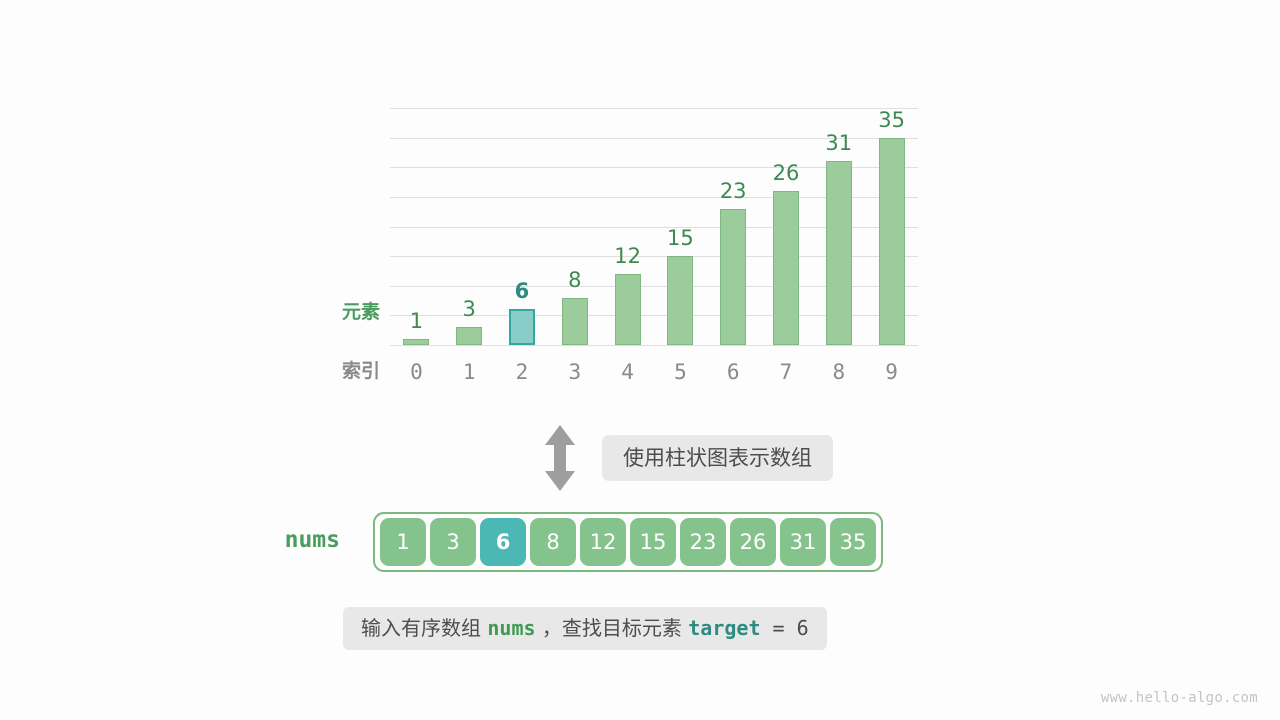 This screenshot has width=1280, height=720. I want to click on index-axis-label: 9, so click(891, 372).